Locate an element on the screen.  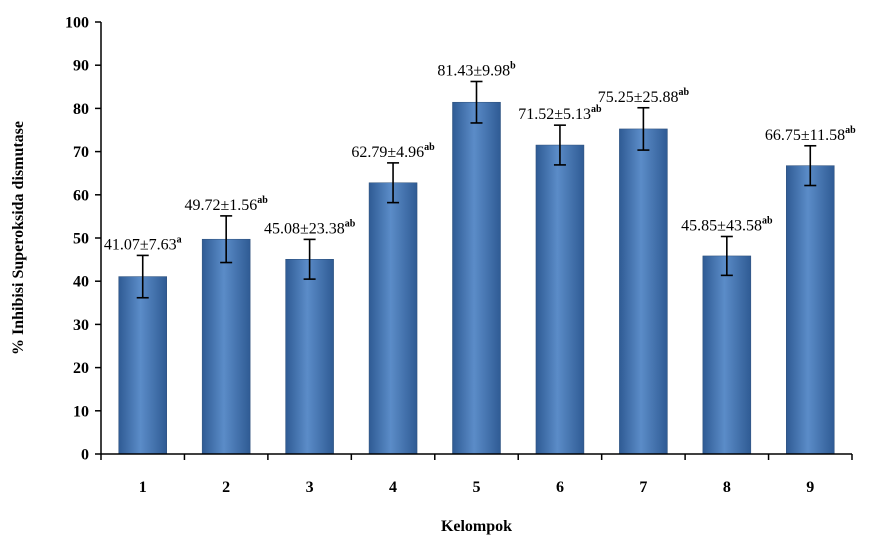
x-tick-label: 9 is located at coordinates (810, 487).